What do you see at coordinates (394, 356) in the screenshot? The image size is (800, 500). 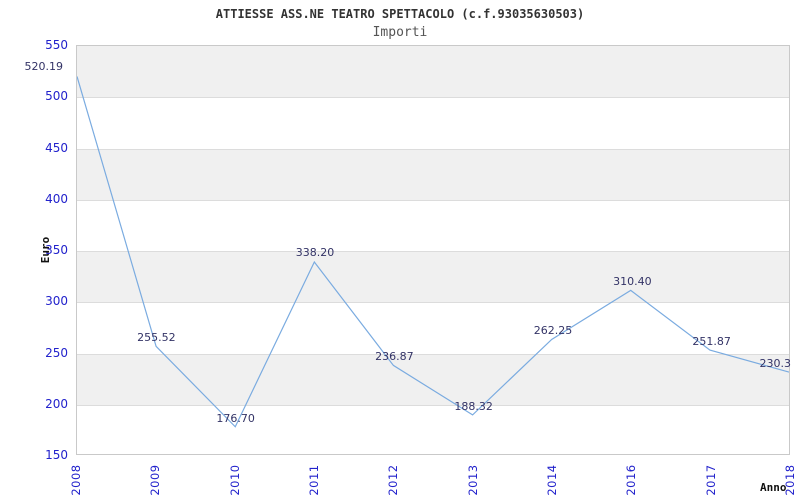 I see `data-label: 236.87` at bounding box center [394, 356].